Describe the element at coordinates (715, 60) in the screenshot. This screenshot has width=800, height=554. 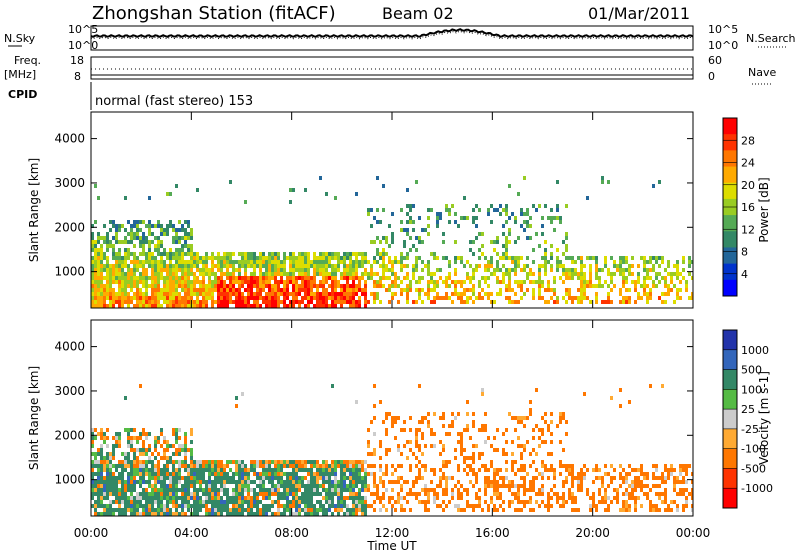
I see `freq-right-tick-top: 60` at that location.